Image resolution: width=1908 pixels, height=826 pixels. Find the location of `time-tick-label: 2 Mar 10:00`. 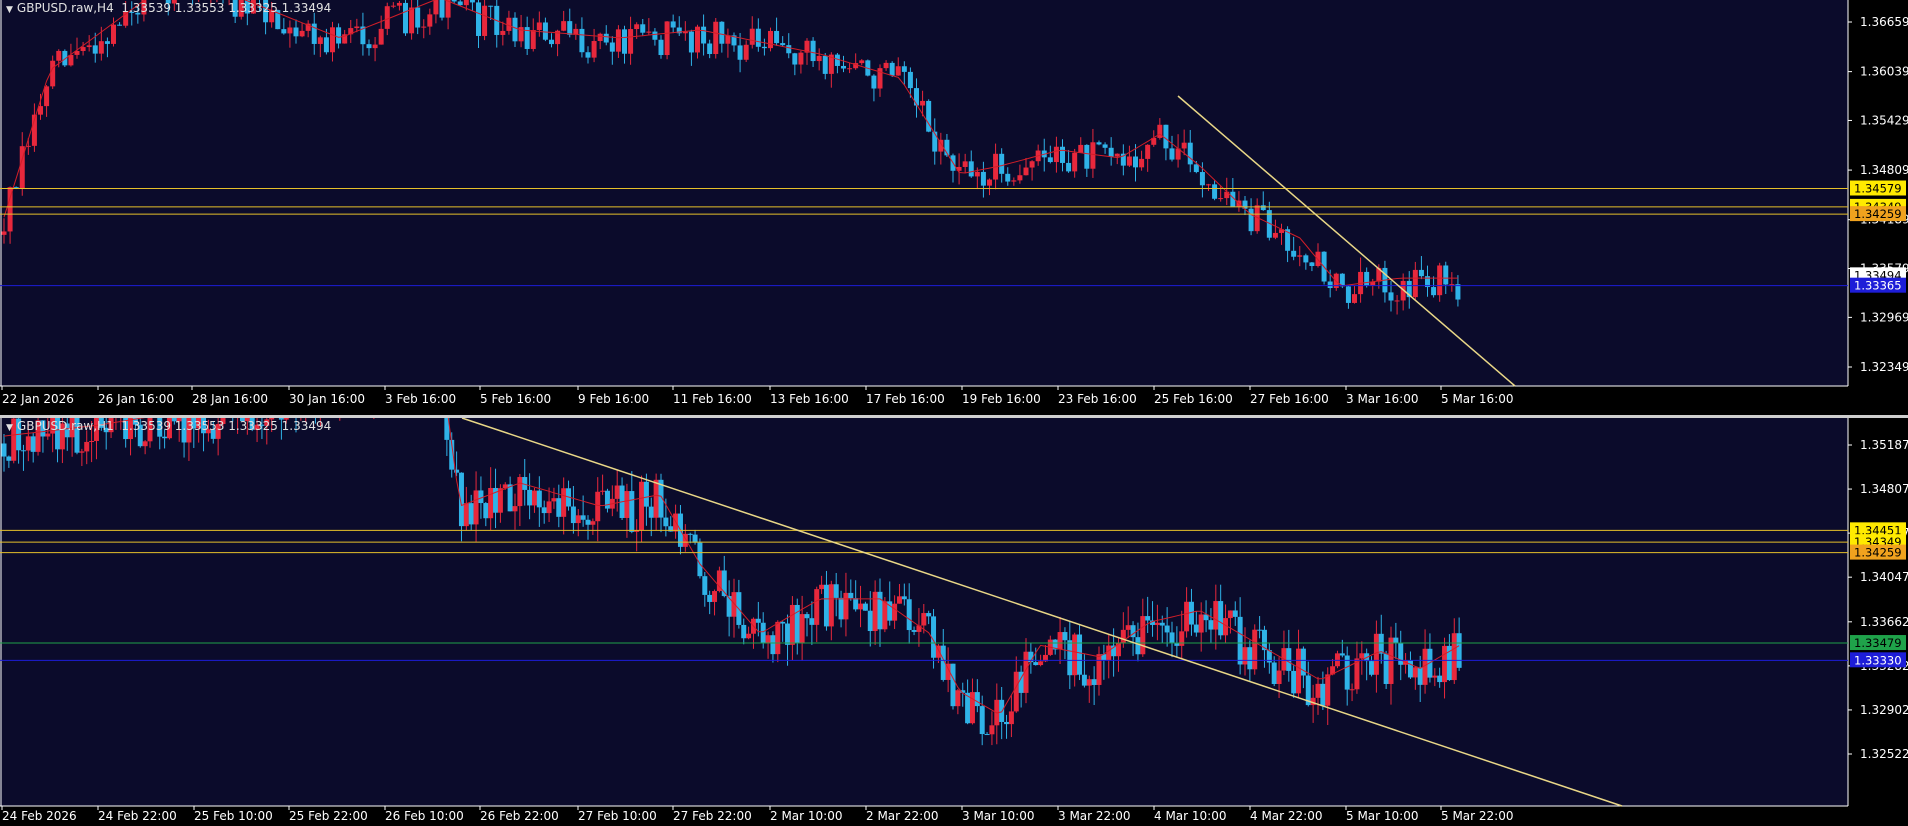

time-tick-label: 2 Mar 10:00 is located at coordinates (806, 816).